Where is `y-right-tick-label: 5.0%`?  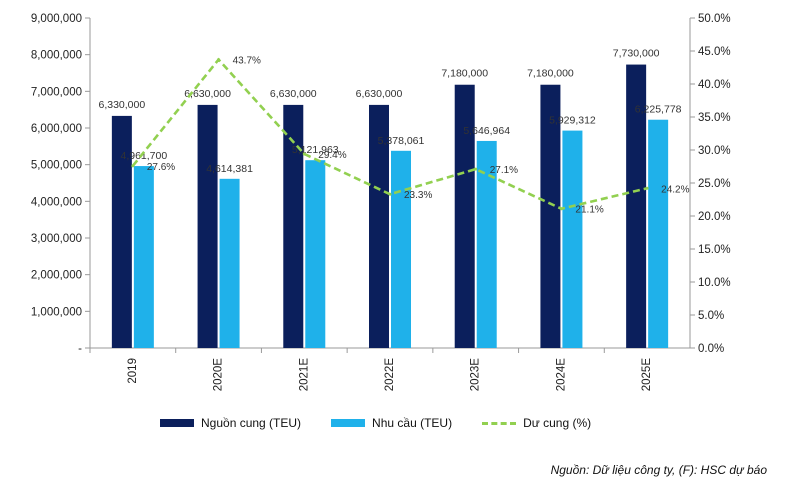
y-right-tick-label: 5.0% is located at coordinates (711, 316).